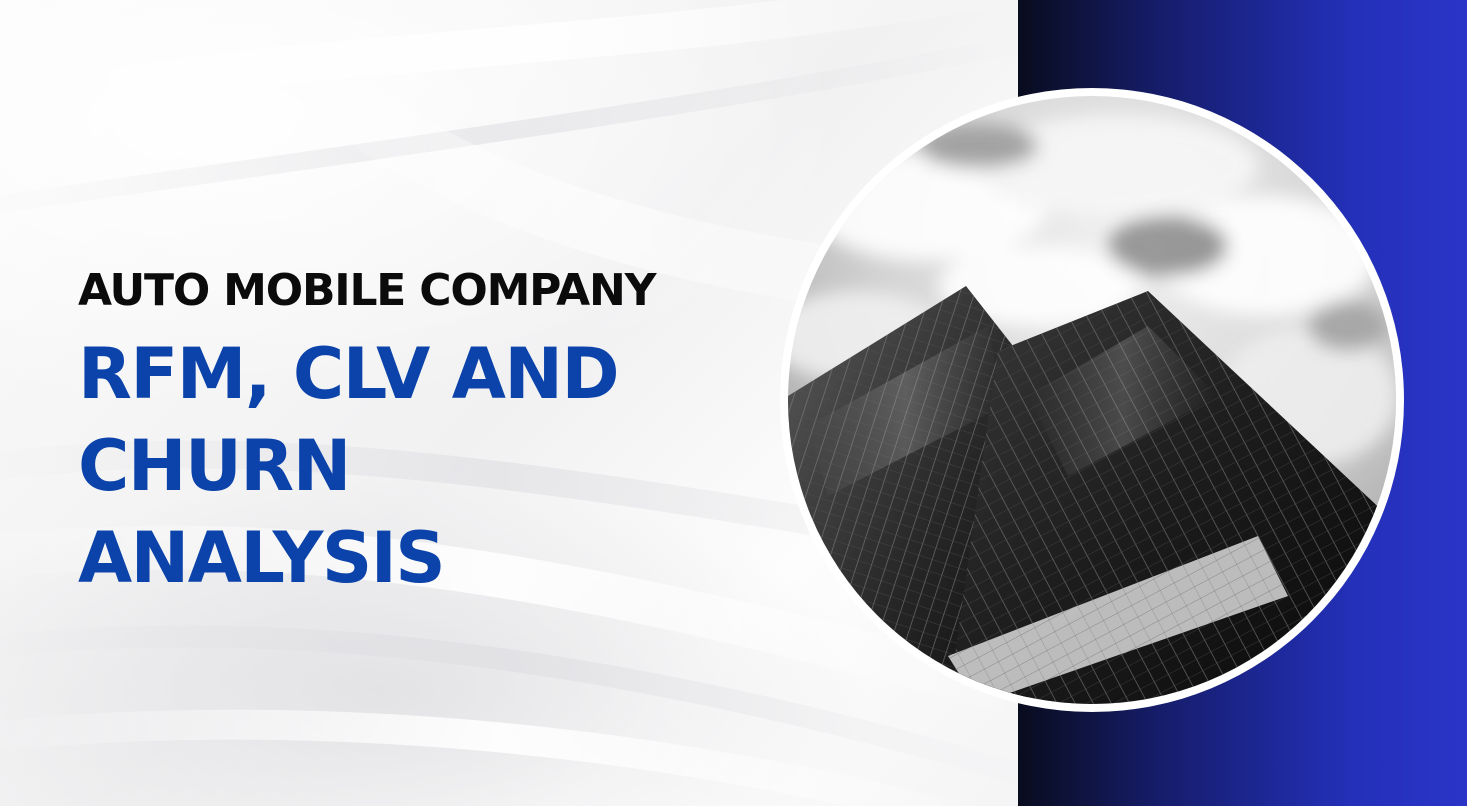 Image resolution: width=1467 pixels, height=806 pixels. What do you see at coordinates (367, 290) in the screenshot?
I see `slide-subtitle: AUTO MOBILE COMPANY` at bounding box center [367, 290].